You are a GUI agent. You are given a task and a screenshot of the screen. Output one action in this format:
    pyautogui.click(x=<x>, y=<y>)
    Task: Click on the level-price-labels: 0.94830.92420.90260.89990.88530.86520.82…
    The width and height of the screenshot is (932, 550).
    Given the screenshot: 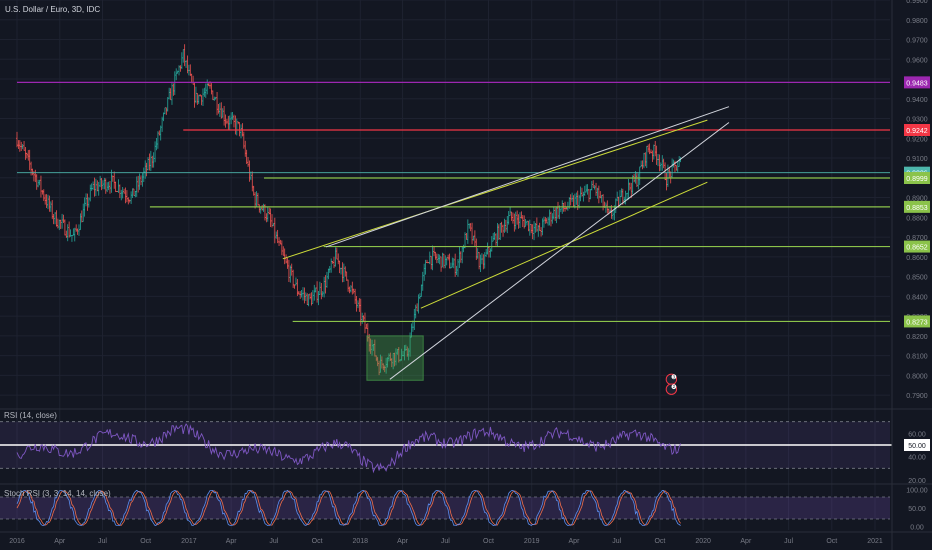 What is the action you would take?
    pyautogui.click(x=917, y=202)
    